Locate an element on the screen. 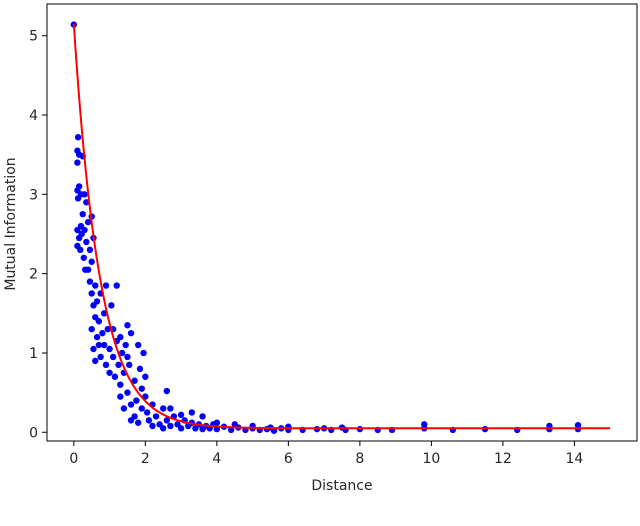 This screenshot has width=640, height=526. x-tick-label-4: 4 is located at coordinates (216, 459).